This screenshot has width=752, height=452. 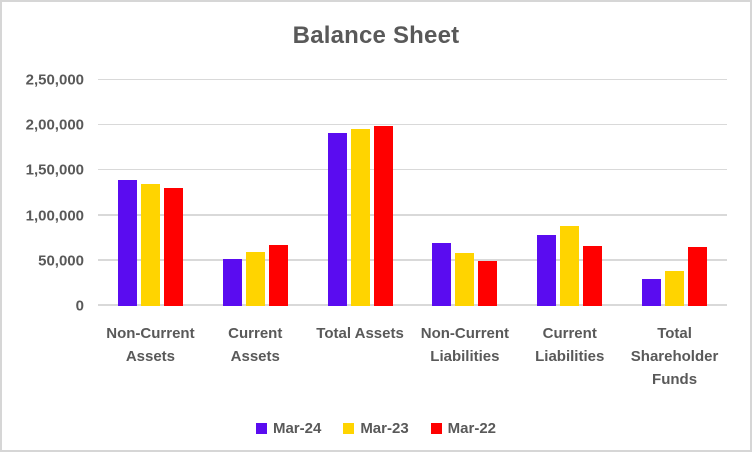 What do you see at coordinates (54, 125) in the screenshot?
I see `y-tick-label-200000: 2,00,000` at bounding box center [54, 125].